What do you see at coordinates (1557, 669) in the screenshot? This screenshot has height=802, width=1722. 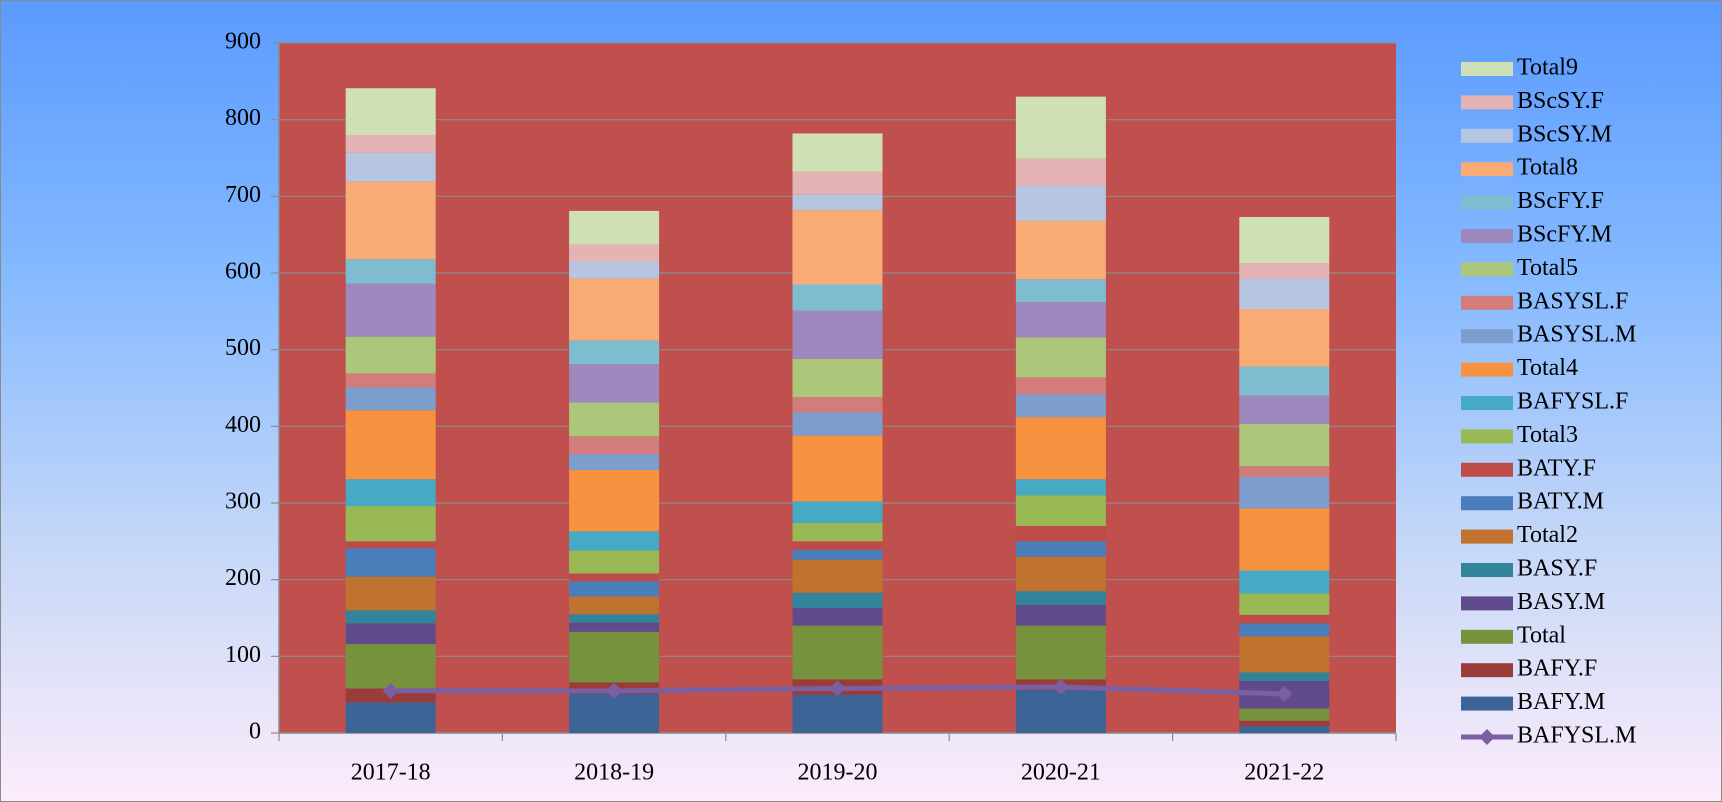 I see `legend-label: BAFY.F` at bounding box center [1557, 669].